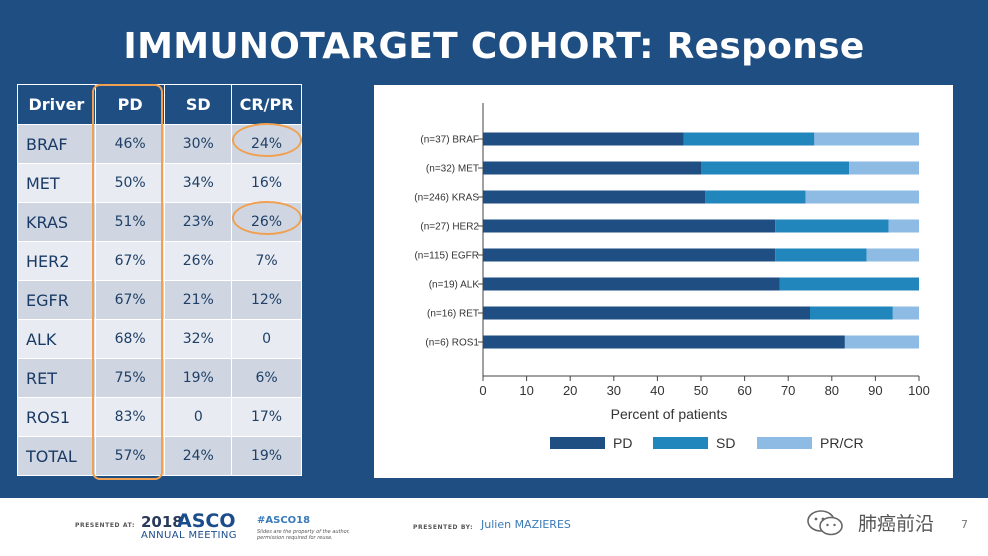 The image size is (988, 556). What do you see at coordinates (206, 521) in the screenshot?
I see `asco-logo-text: ASCO` at bounding box center [206, 521].